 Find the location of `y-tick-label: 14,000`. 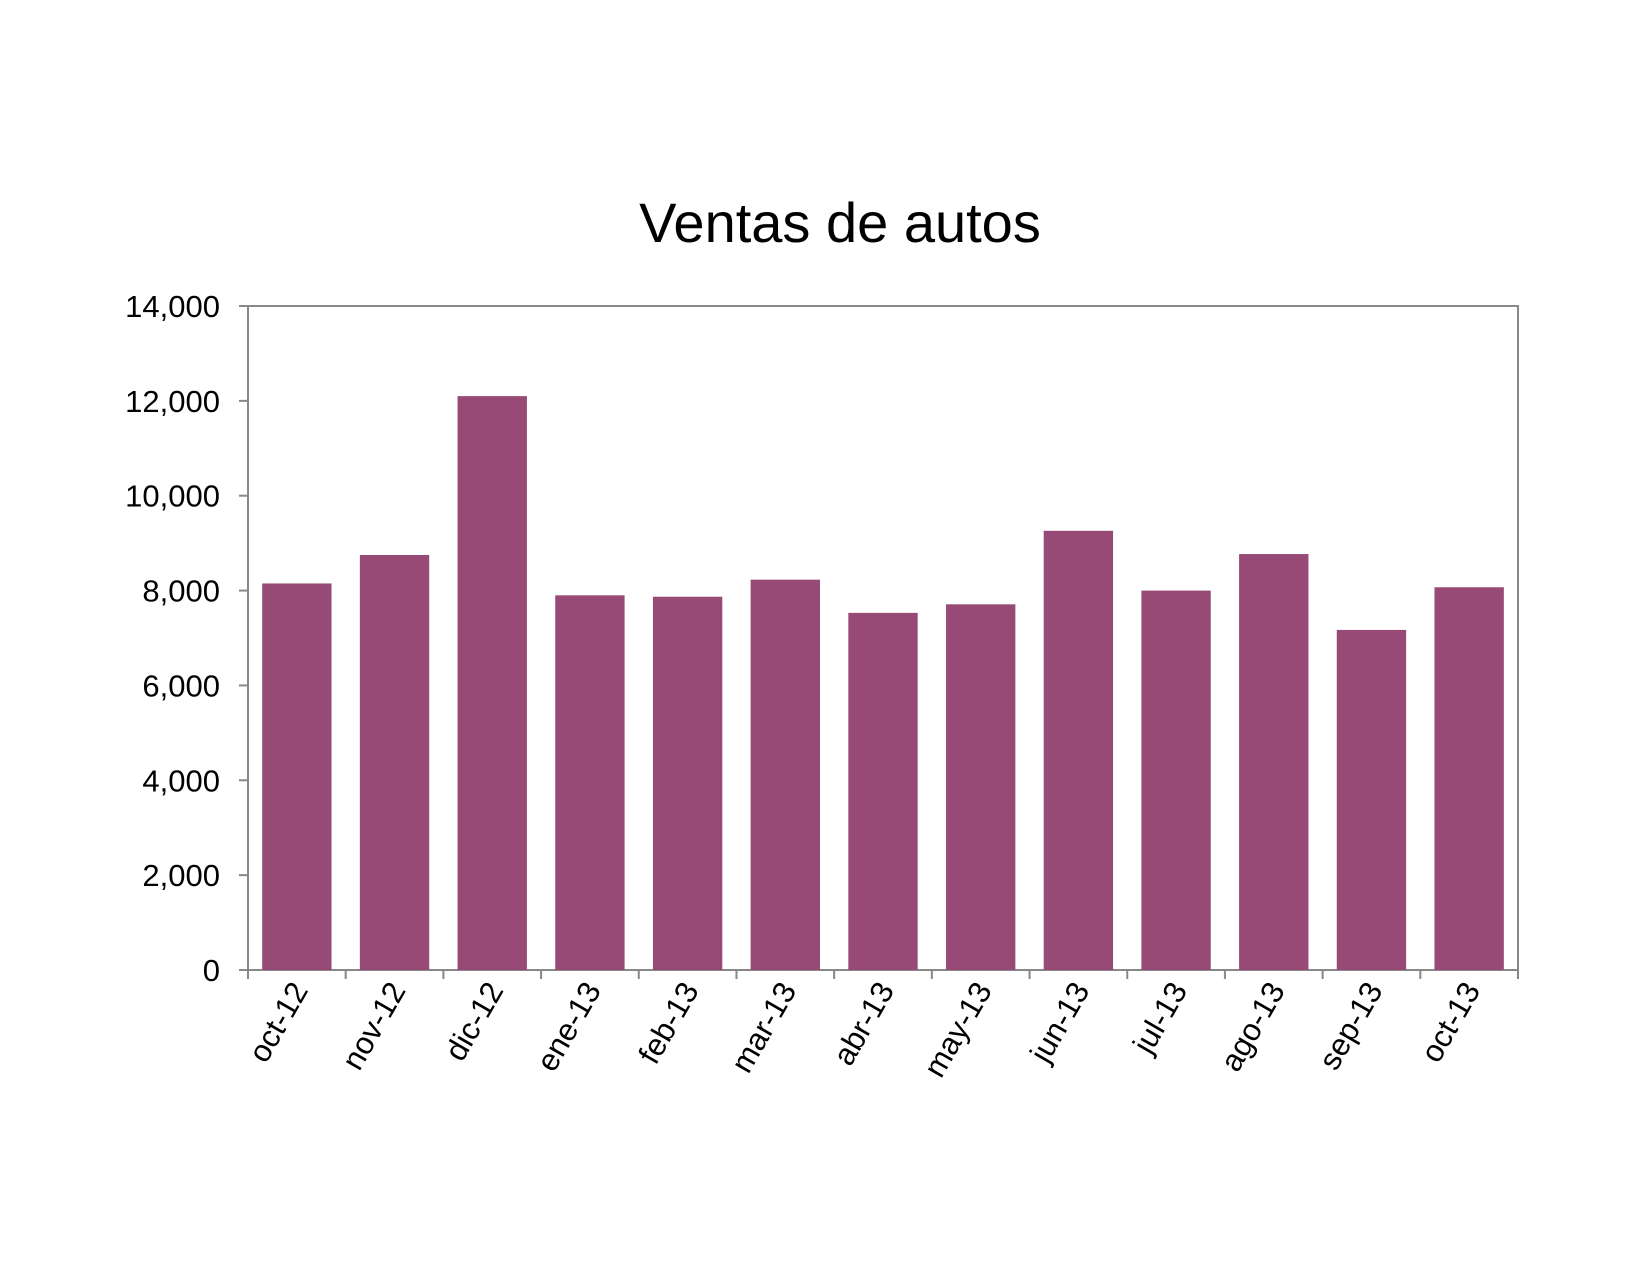

y-tick-label: 14,000 is located at coordinates (172, 306).